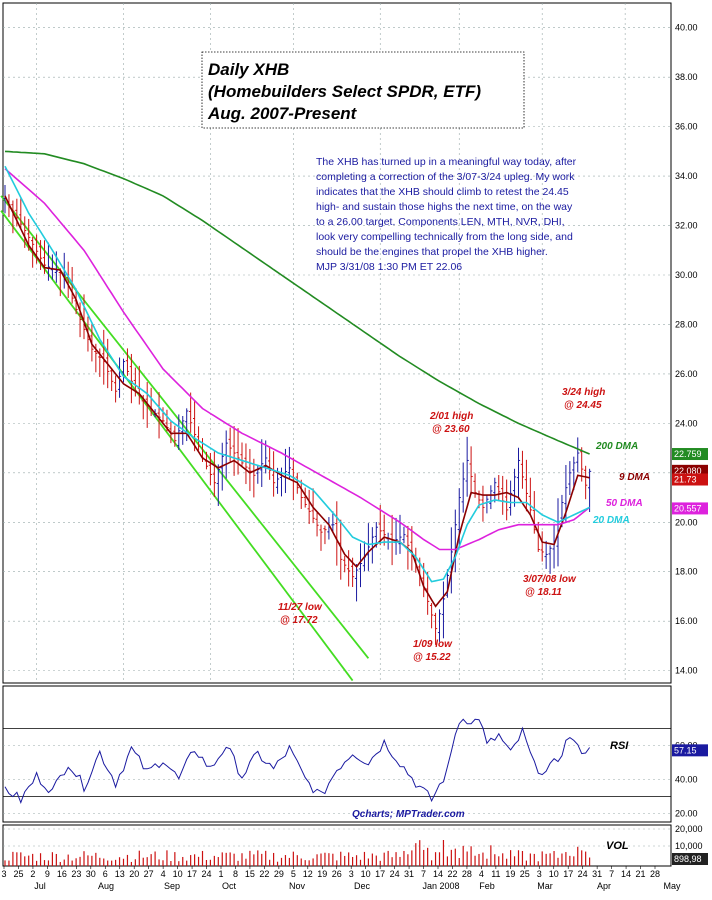 This screenshot has width=712, height=900. I want to click on x-month-label: Oct, so click(229, 886).